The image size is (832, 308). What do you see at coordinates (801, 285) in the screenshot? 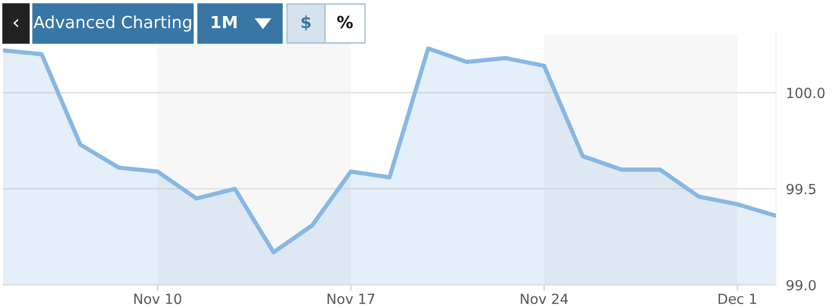
I see `y-tick-label: 99.0` at bounding box center [801, 285].